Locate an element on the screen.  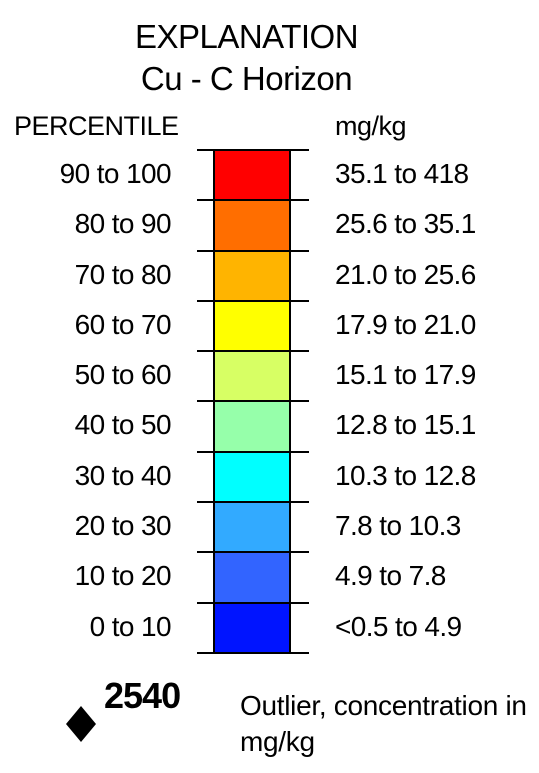
percentile-label: 90 to 100 is located at coordinates (115, 173).